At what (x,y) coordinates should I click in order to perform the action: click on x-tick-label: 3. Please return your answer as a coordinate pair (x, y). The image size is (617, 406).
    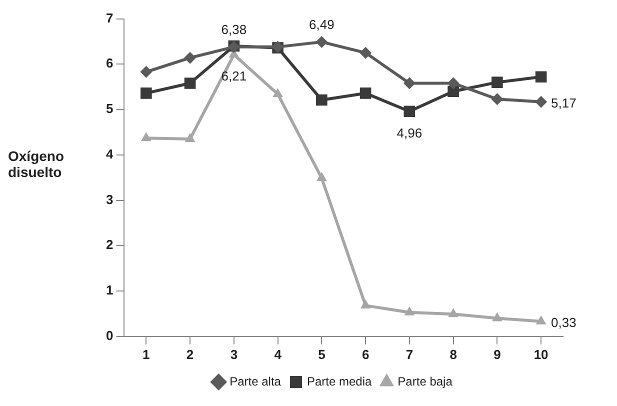
    Looking at the image, I should click on (234, 354).